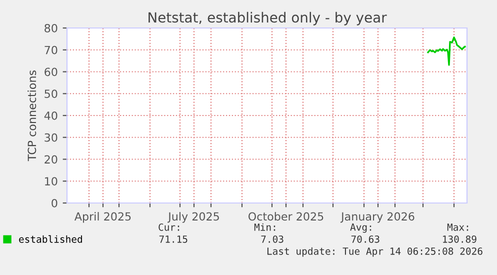 The height and width of the screenshot is (275, 497). I want to click on y-tick-label: 40, so click(51, 115).